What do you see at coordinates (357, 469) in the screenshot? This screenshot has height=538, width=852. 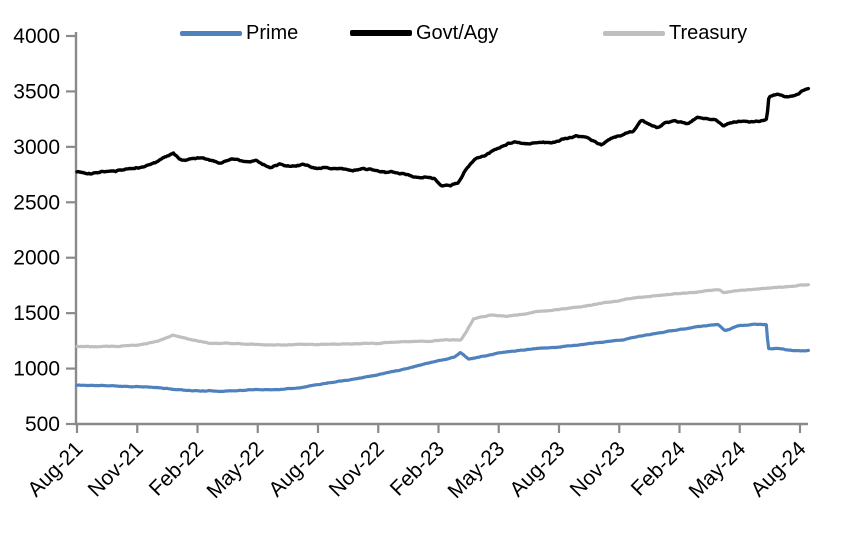 I see `x-tick-label: Nov-22` at bounding box center [357, 469].